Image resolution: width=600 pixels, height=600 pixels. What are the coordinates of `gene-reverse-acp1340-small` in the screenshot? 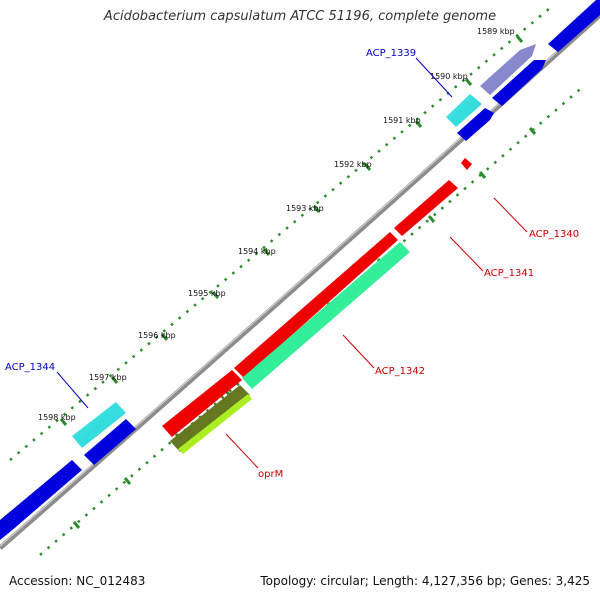 It's located at (466, 164).